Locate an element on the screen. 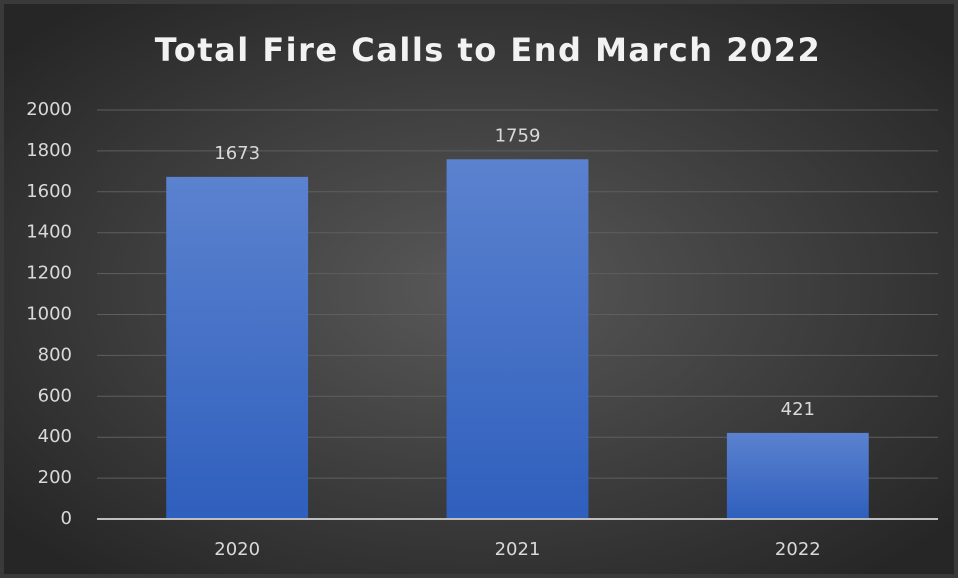  chart-title: Total Fire Calls to End March 2022 is located at coordinates (488, 50).